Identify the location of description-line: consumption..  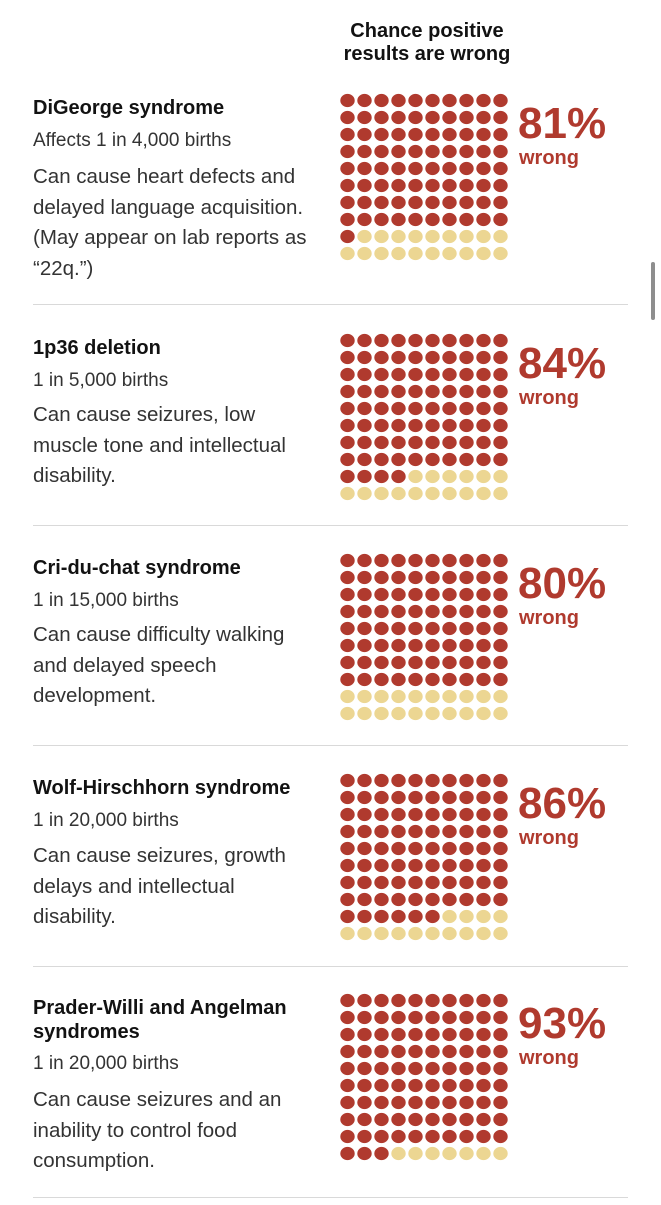
(94, 1160).